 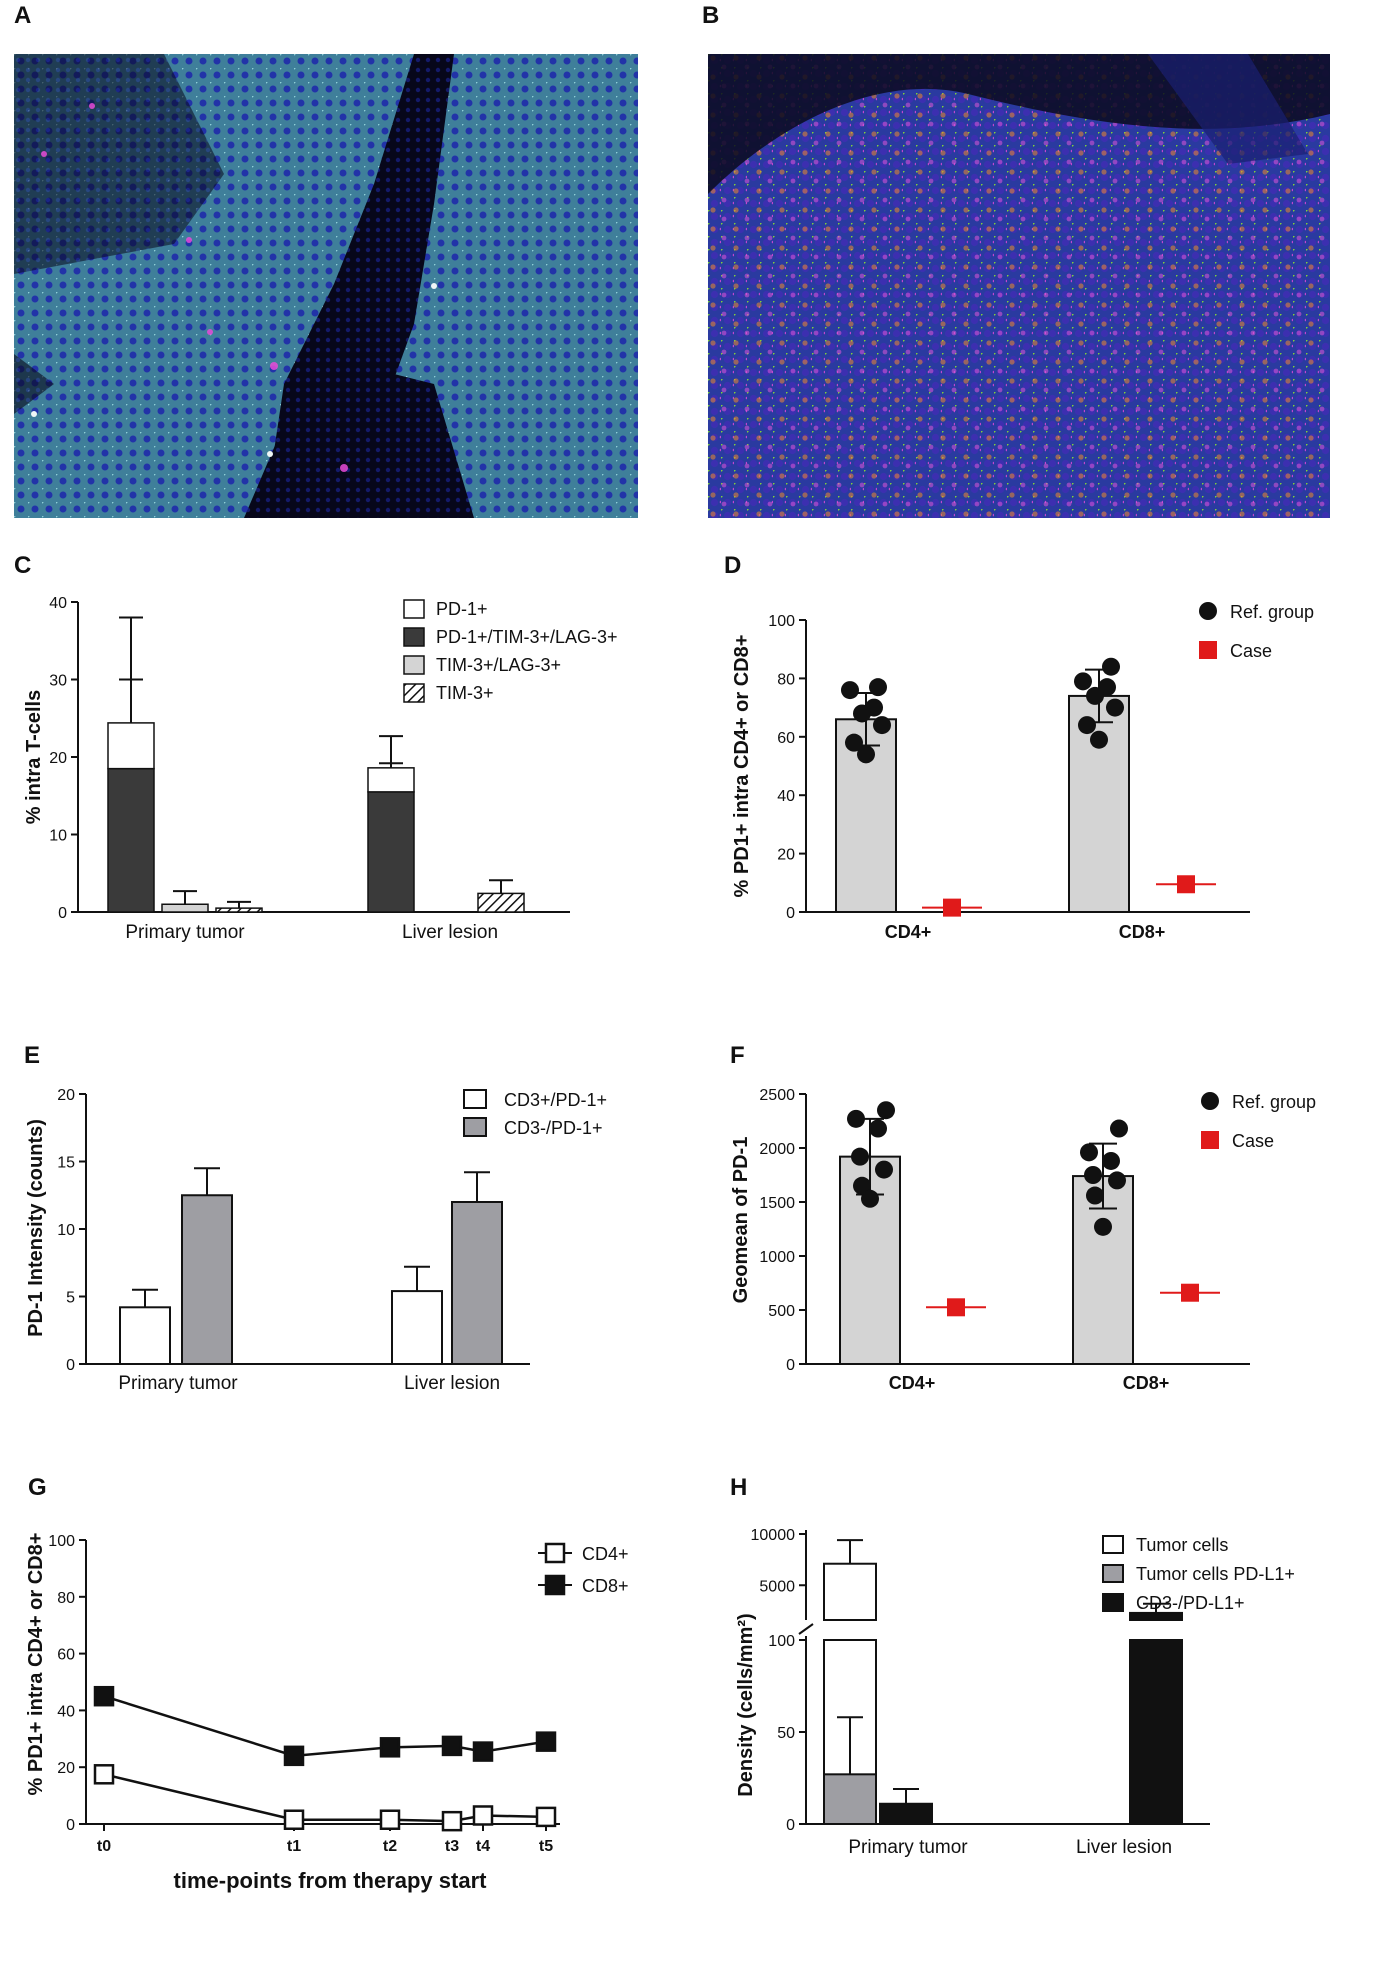 I want to click on panel-label-f: F, so click(x=737, y=1055).